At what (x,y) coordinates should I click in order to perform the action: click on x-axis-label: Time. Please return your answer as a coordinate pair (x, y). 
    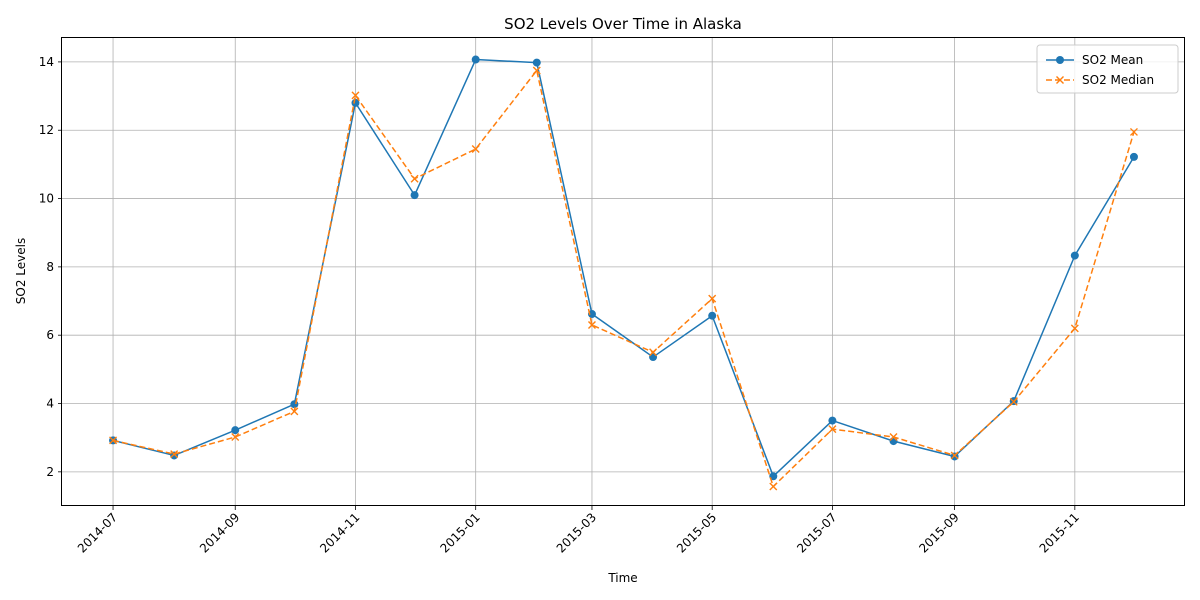
    Looking at the image, I should click on (622, 578).